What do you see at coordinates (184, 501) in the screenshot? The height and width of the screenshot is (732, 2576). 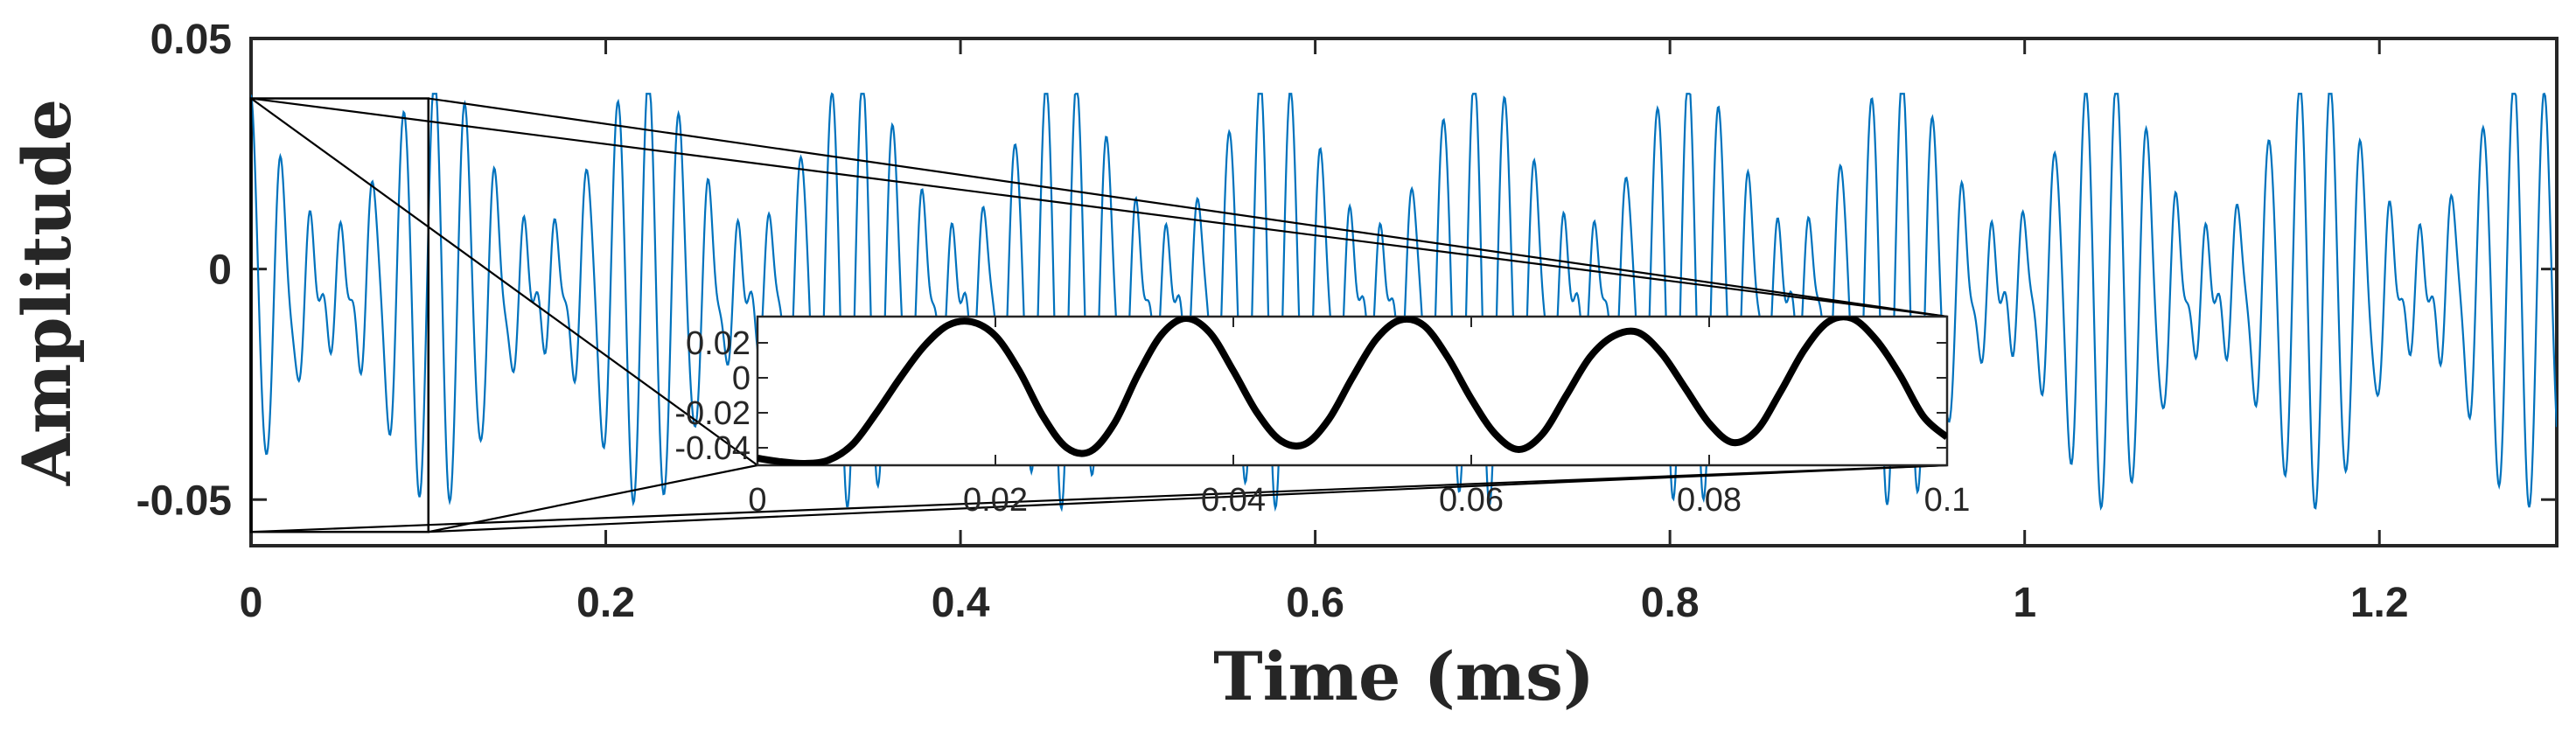 I see `main-y-tick-label: -0.05` at bounding box center [184, 501].